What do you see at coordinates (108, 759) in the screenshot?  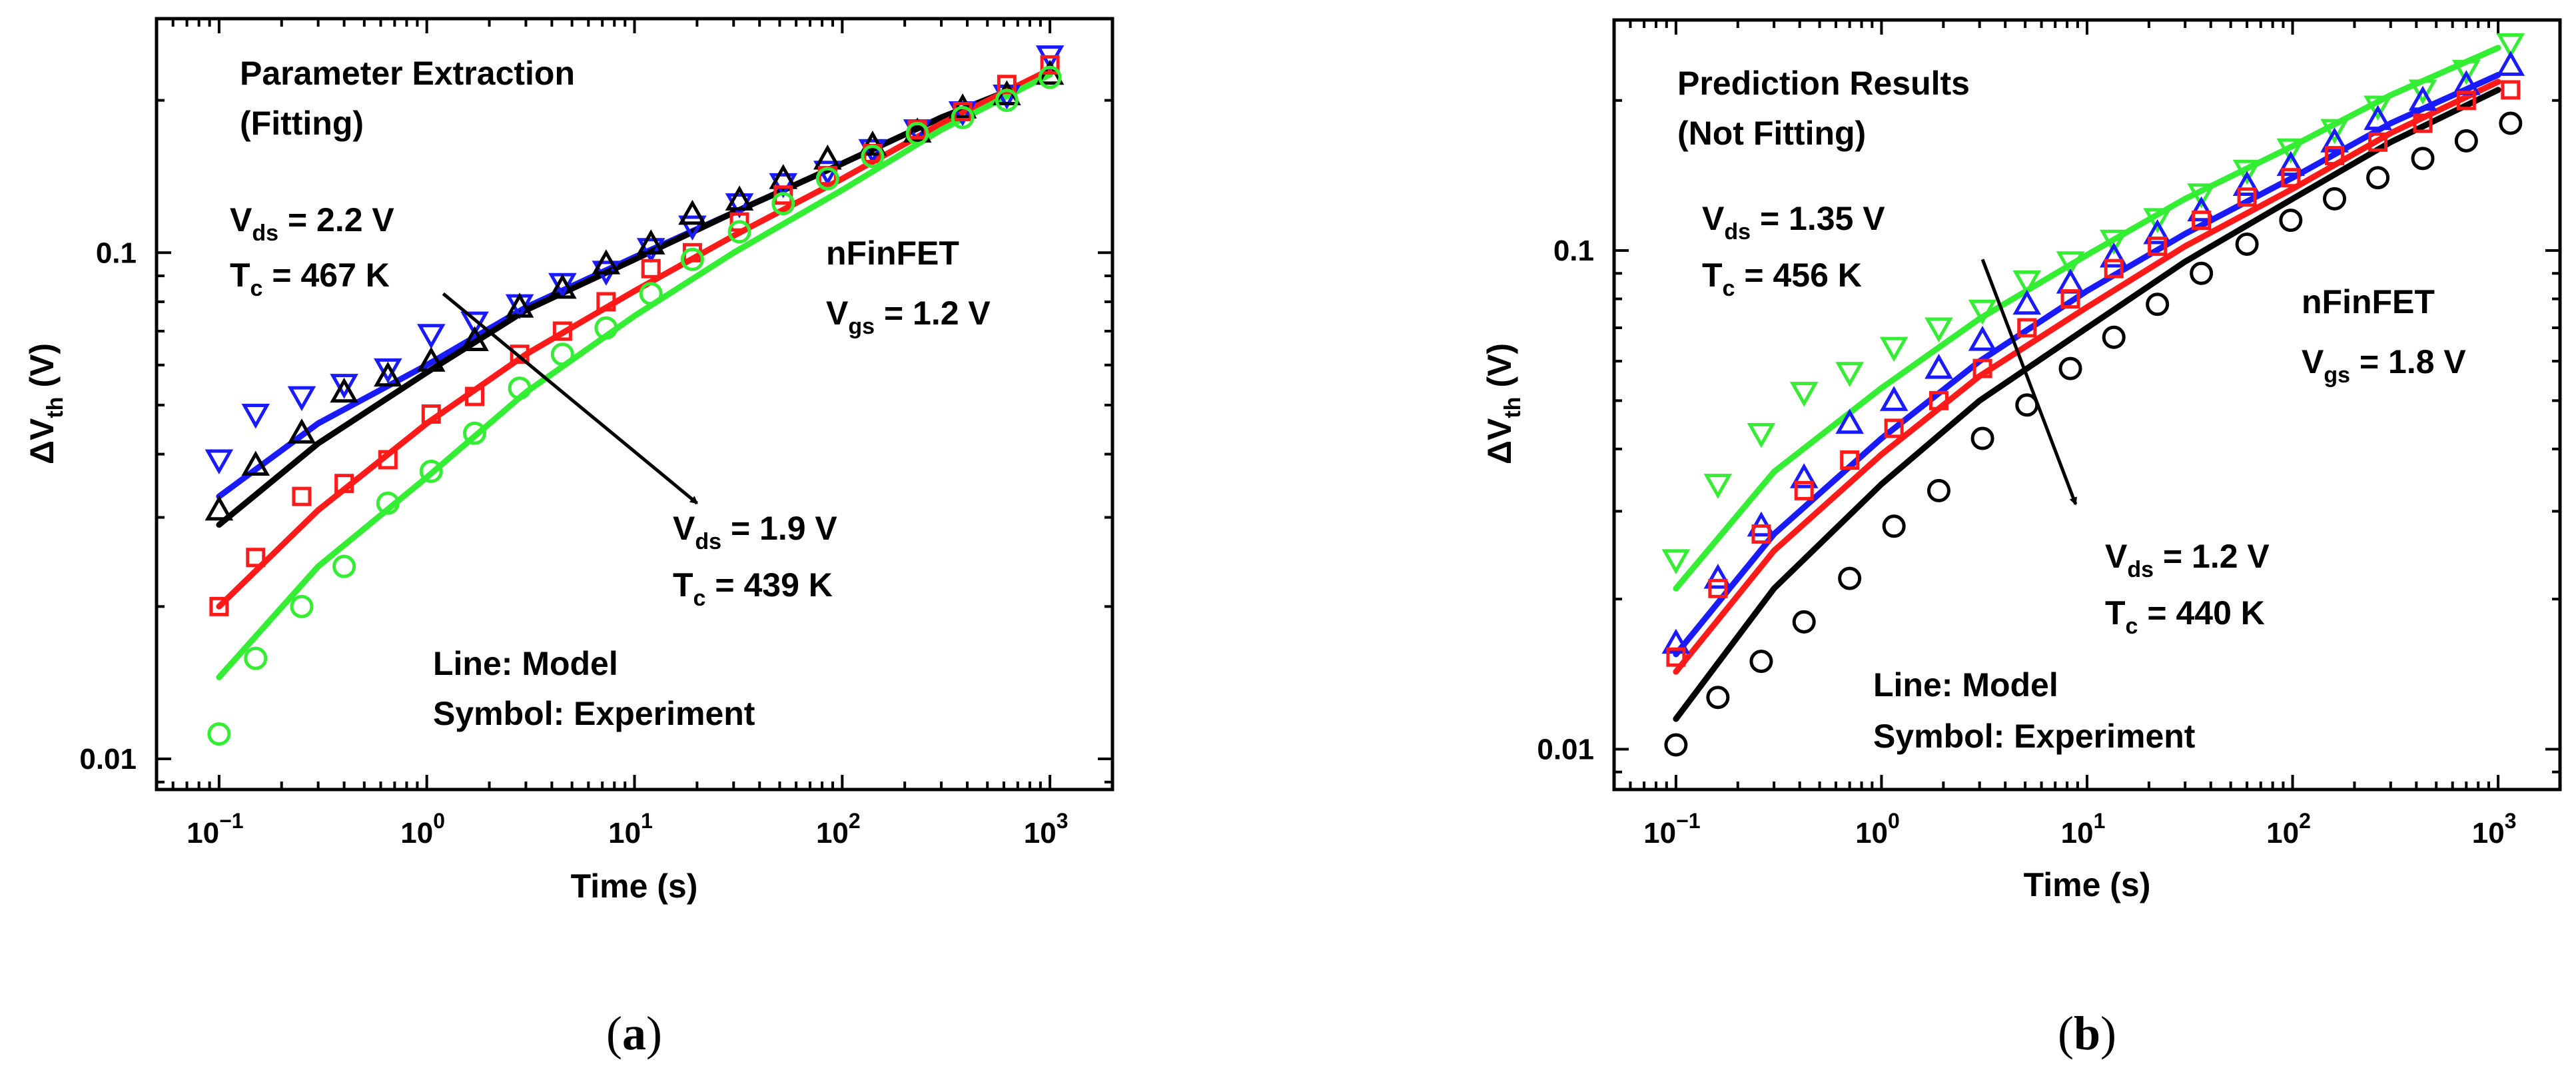 I see `y-tick-label: 0.01` at bounding box center [108, 759].